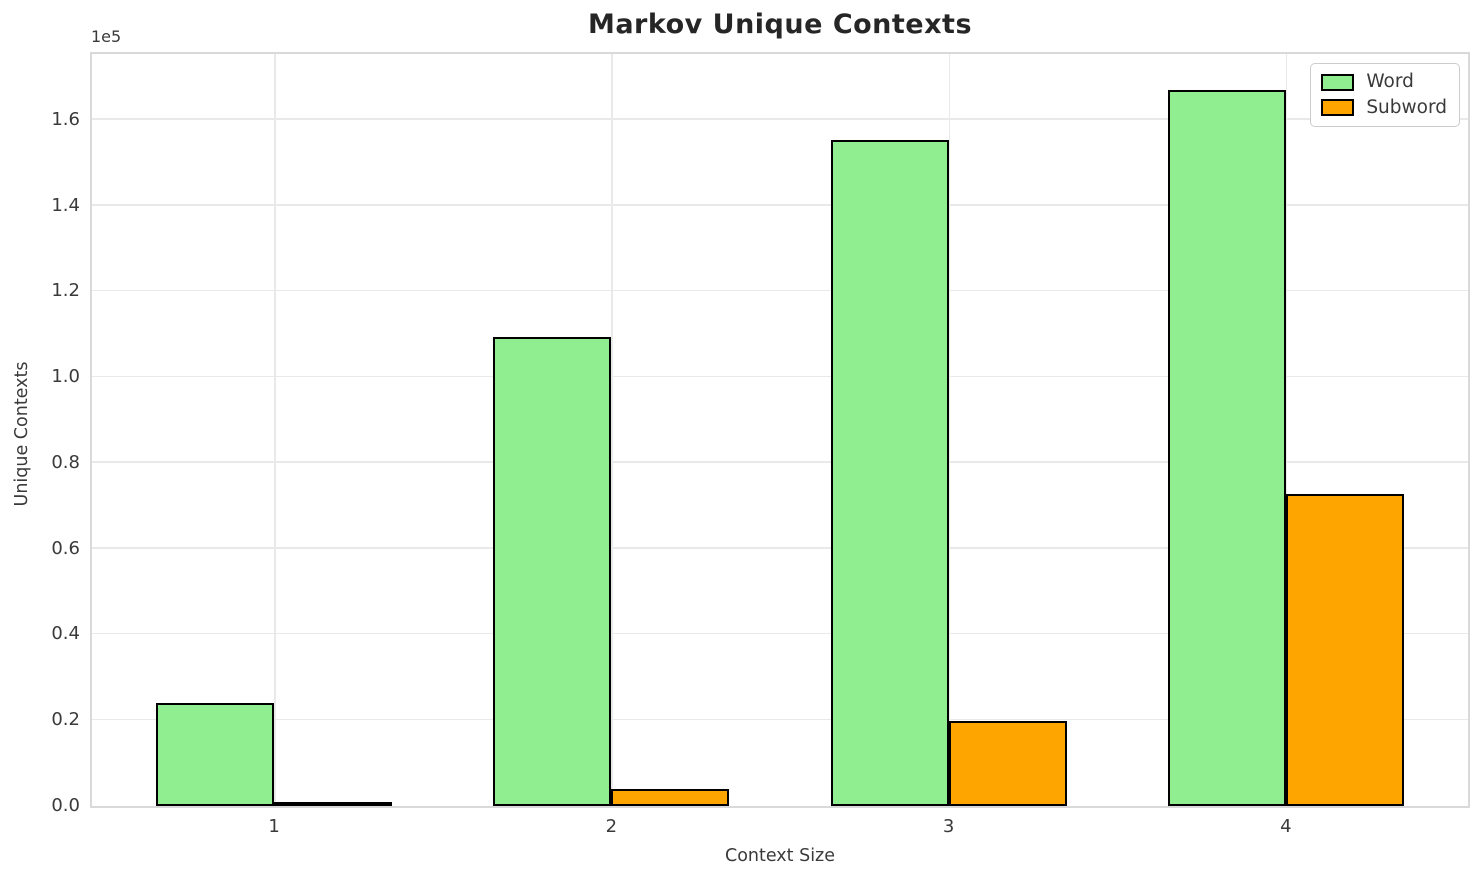  Describe the element at coordinates (1385, 95) in the screenshot. I see `legend: Word Subword` at that location.